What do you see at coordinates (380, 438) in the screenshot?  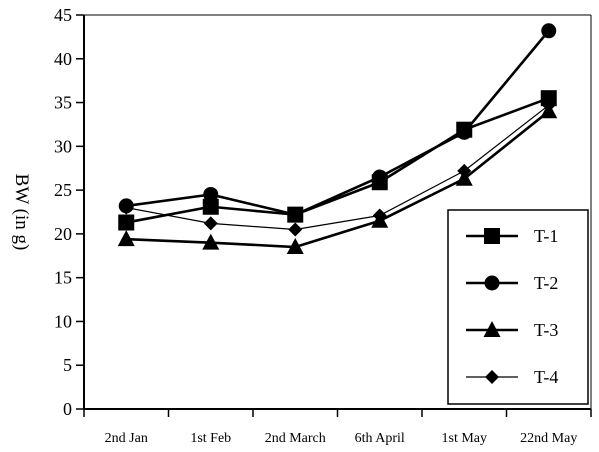 I see `x-tick-label: 6th April` at bounding box center [380, 438].